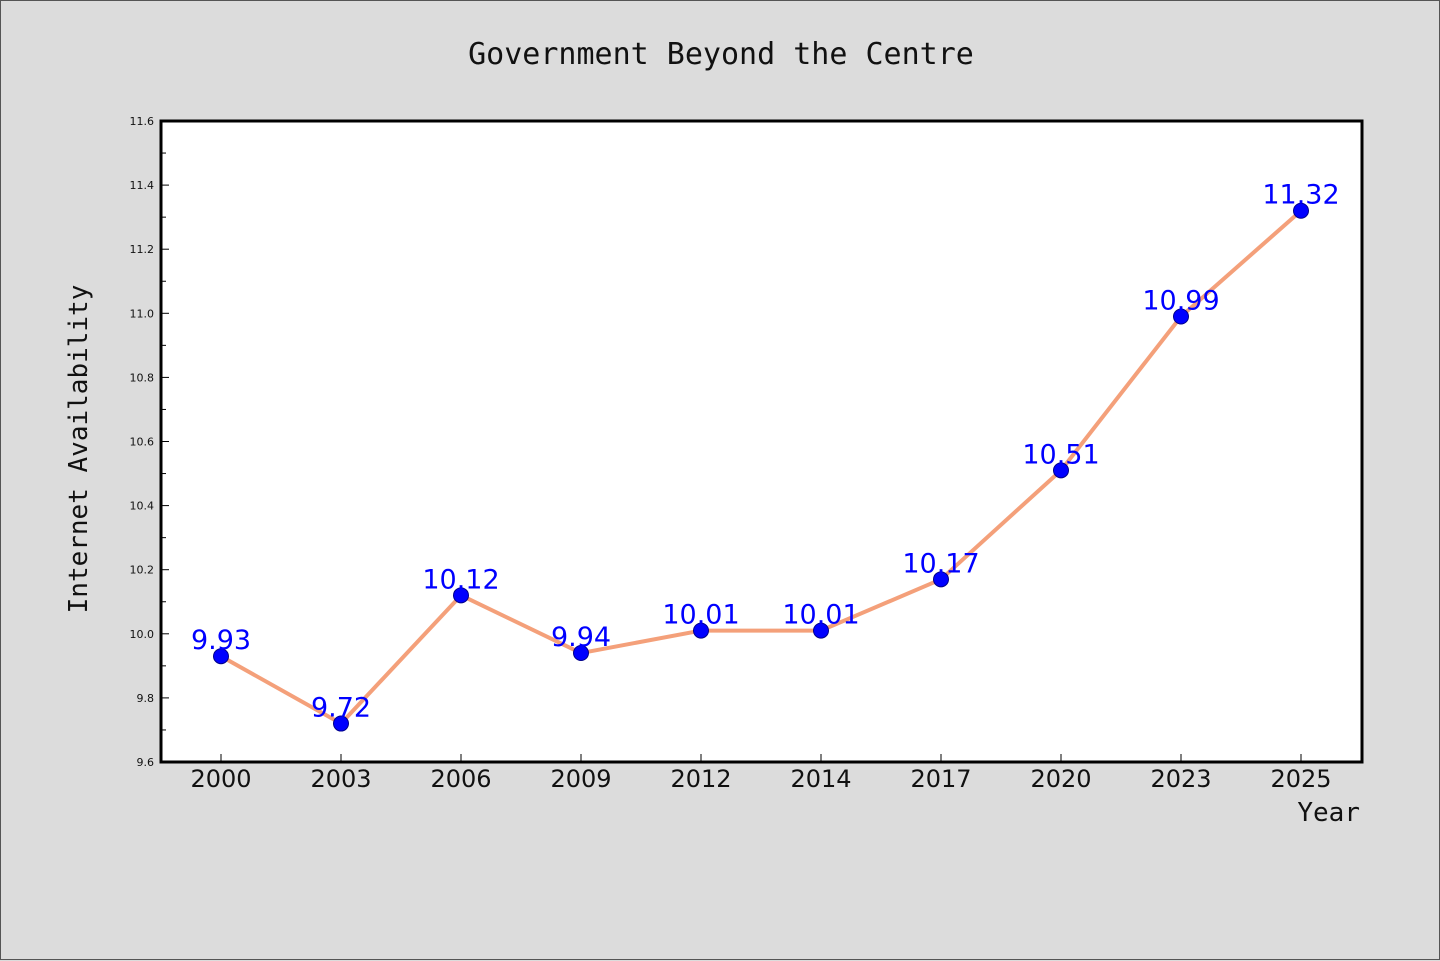  What do you see at coordinates (700, 779) in the screenshot?
I see `x-tick-label: 2012` at bounding box center [700, 779].